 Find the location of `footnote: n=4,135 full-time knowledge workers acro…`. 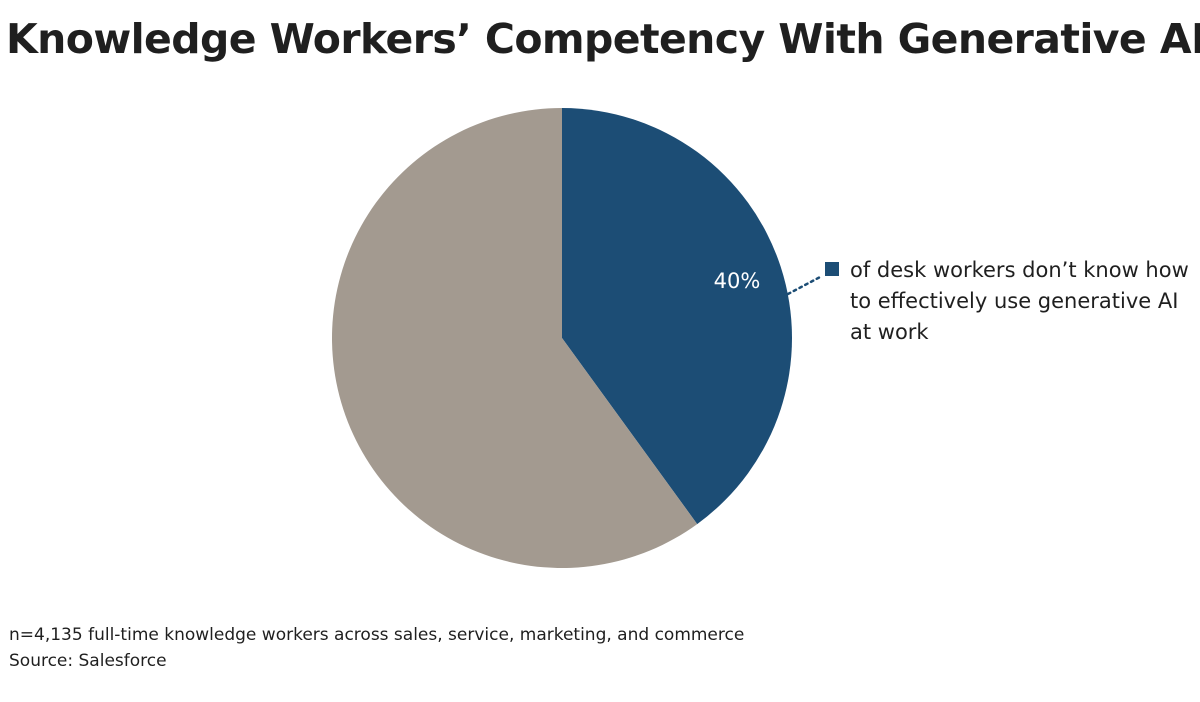

footnote: n=4,135 full-time knowledge workers acro… is located at coordinates (599, 648).